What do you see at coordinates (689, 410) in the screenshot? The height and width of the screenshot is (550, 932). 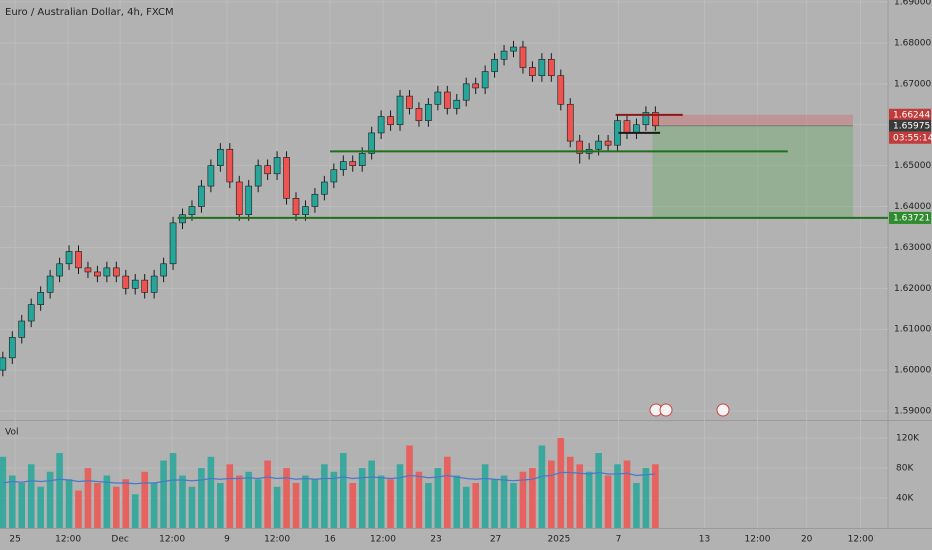 I see `event-icons` at bounding box center [689, 410].